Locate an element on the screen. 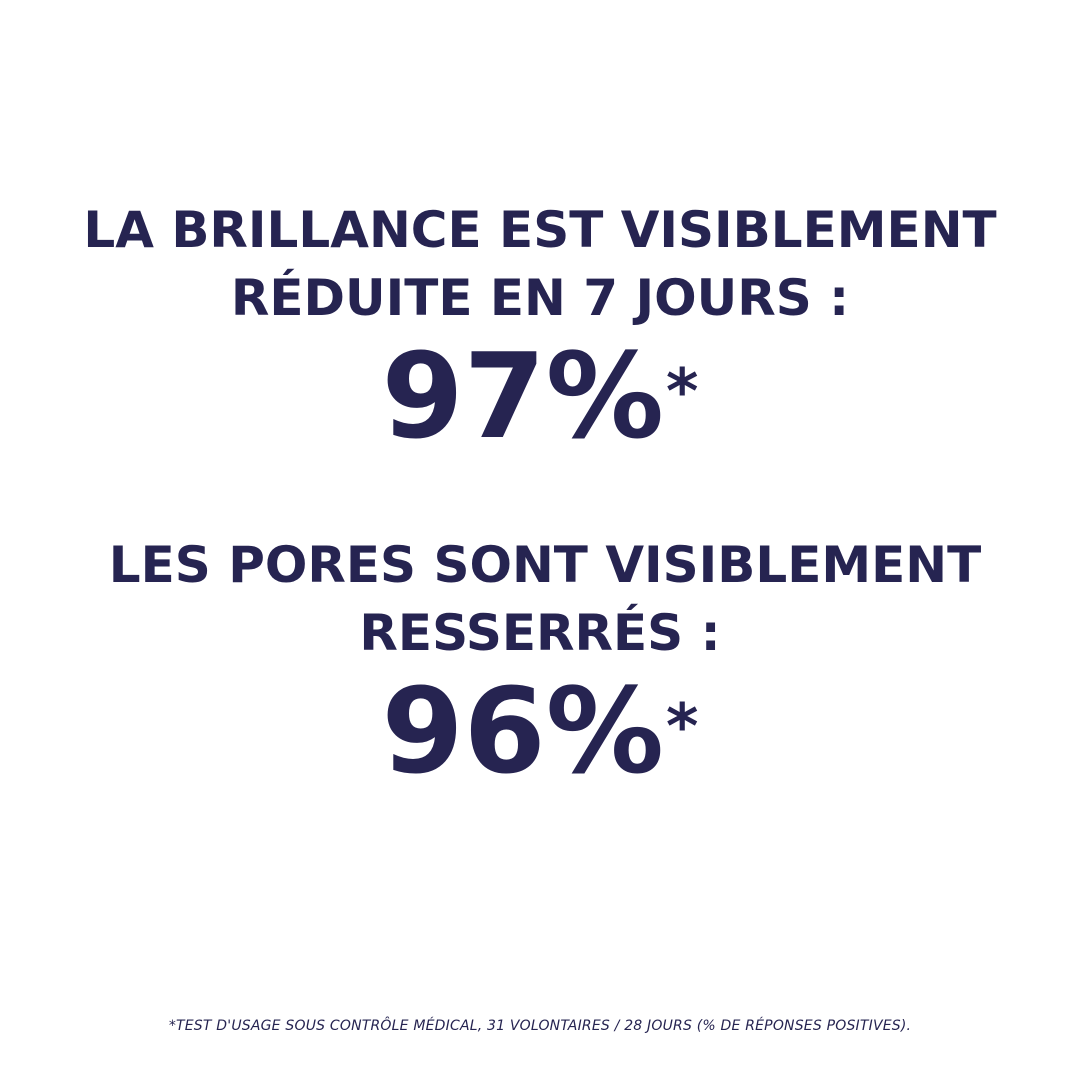  stat-value: 97% is located at coordinates (522, 396).